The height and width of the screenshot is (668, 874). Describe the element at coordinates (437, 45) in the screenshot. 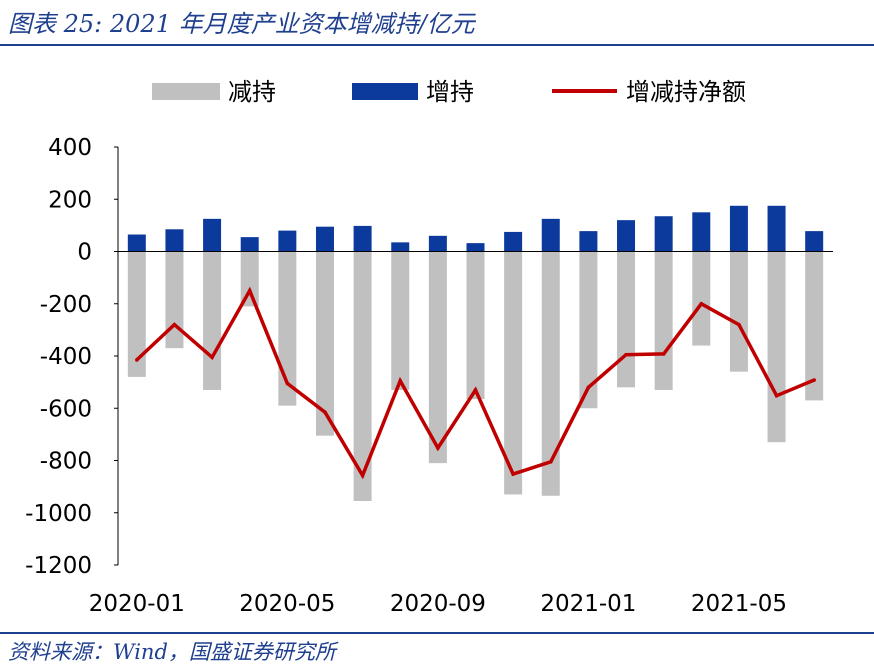

I see `header-divider` at that location.